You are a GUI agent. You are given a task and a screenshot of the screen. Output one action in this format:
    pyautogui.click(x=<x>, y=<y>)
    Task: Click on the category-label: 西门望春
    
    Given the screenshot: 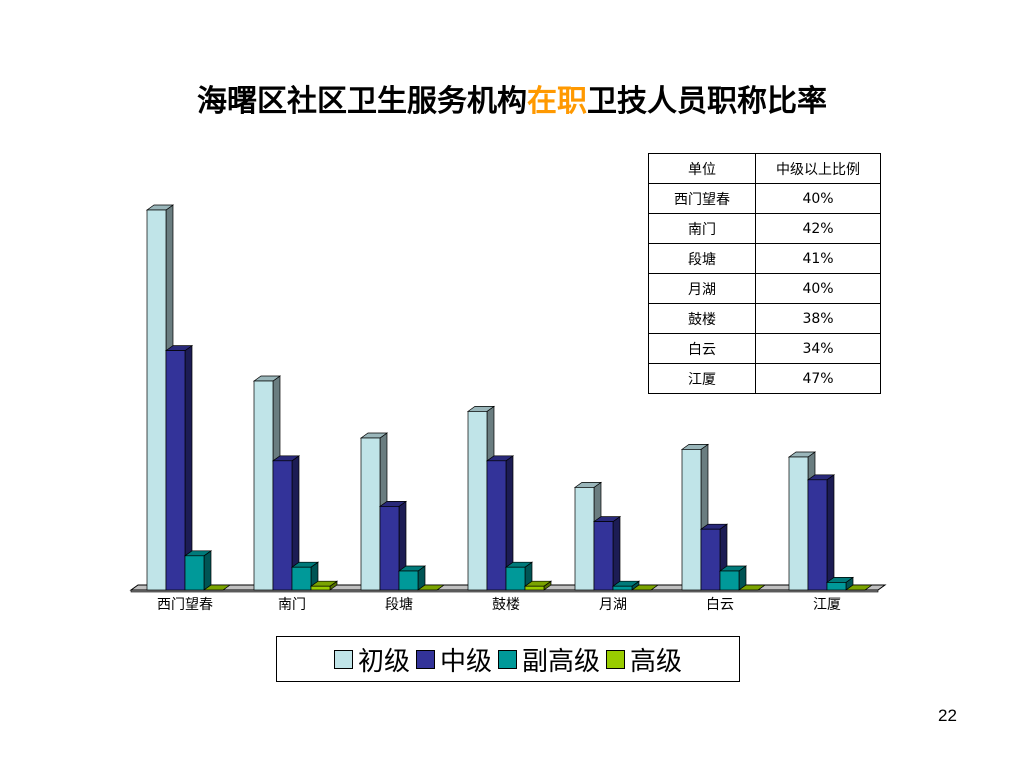 What is the action you would take?
    pyautogui.click(x=185, y=605)
    